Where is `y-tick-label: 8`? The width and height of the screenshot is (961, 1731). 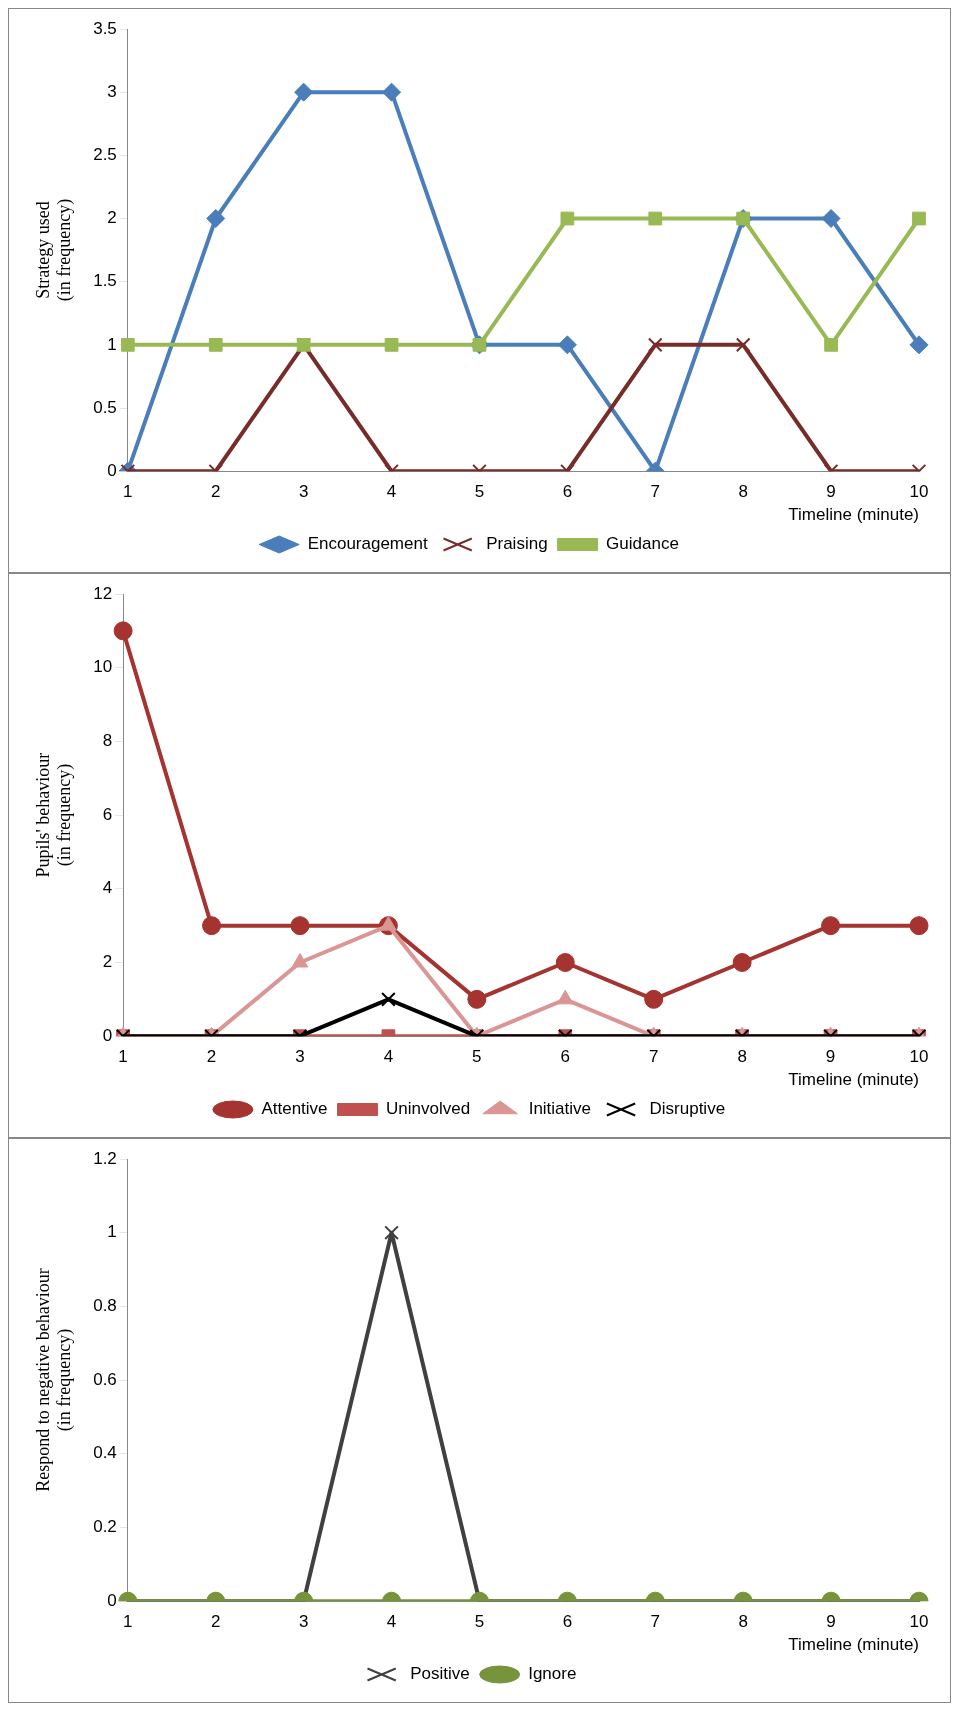
y-tick-label: 8 is located at coordinates (107, 741).